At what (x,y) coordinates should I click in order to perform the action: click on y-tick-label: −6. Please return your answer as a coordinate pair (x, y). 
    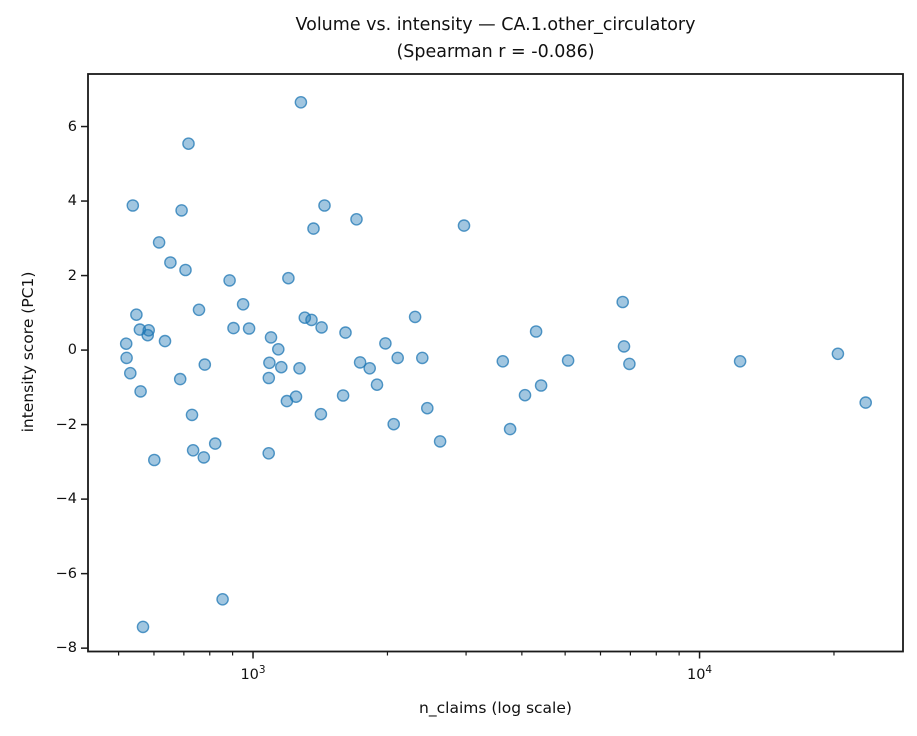
    Looking at the image, I should click on (66, 573).